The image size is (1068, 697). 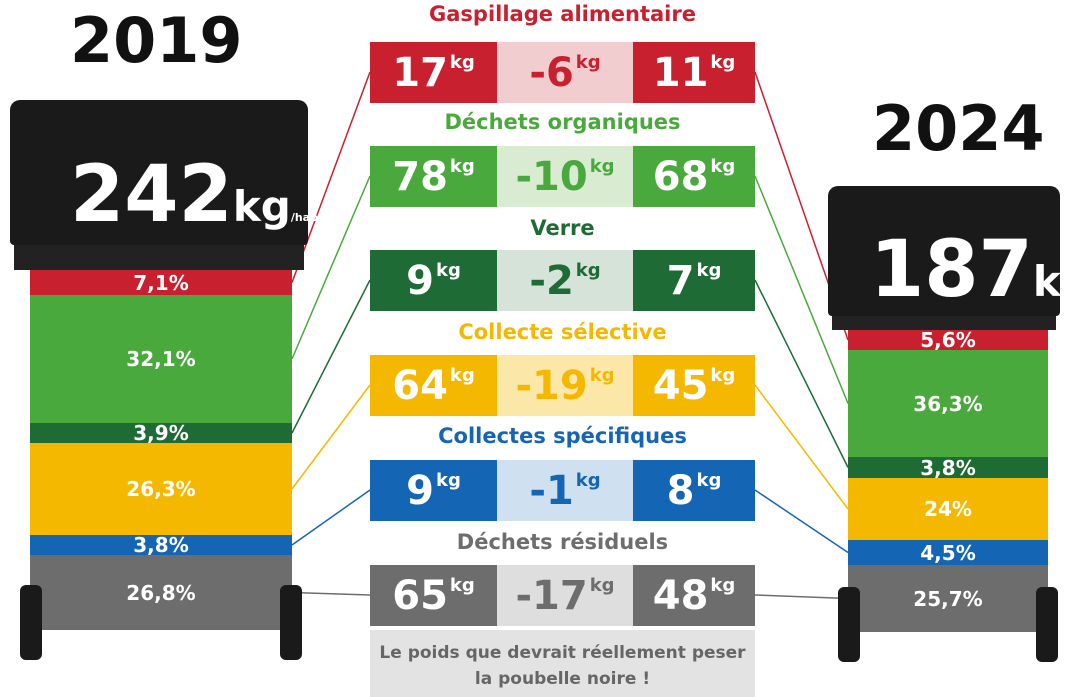 What do you see at coordinates (680, 280) in the screenshot?
I see `value-after-value: 7` at bounding box center [680, 280].